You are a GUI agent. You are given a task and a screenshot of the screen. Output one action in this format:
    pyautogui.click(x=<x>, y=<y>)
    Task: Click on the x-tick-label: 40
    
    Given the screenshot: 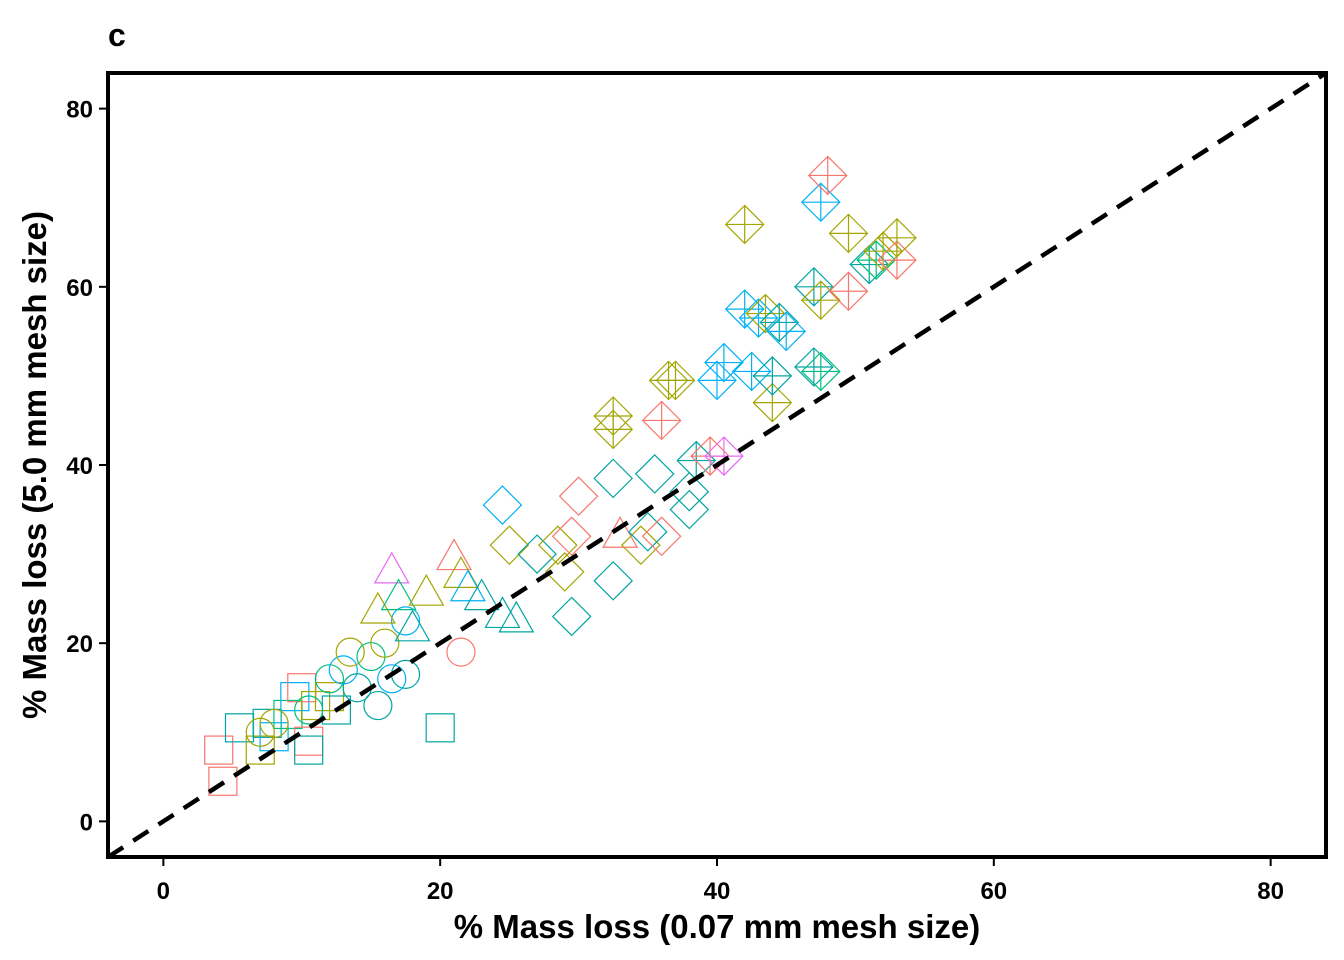 What is the action you would take?
    pyautogui.click(x=717, y=891)
    